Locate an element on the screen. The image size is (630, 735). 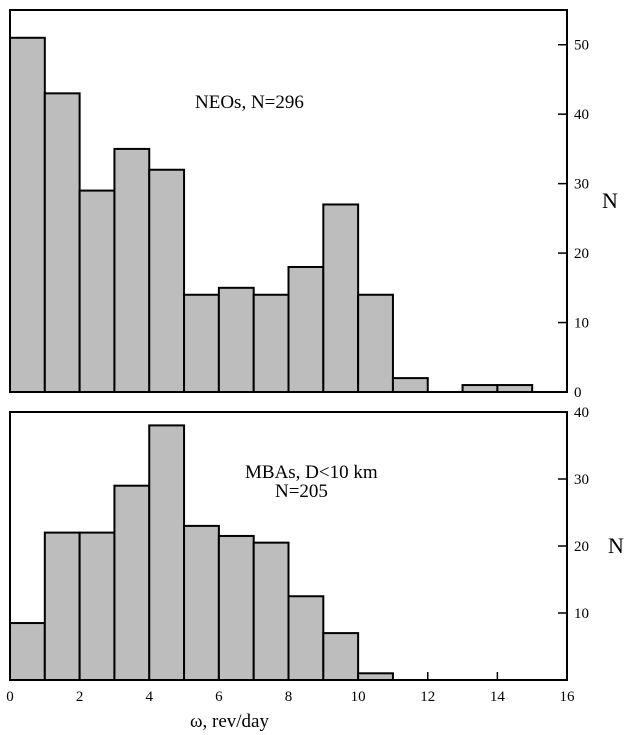
mba-y-axis-label: N is located at coordinates (616, 545).